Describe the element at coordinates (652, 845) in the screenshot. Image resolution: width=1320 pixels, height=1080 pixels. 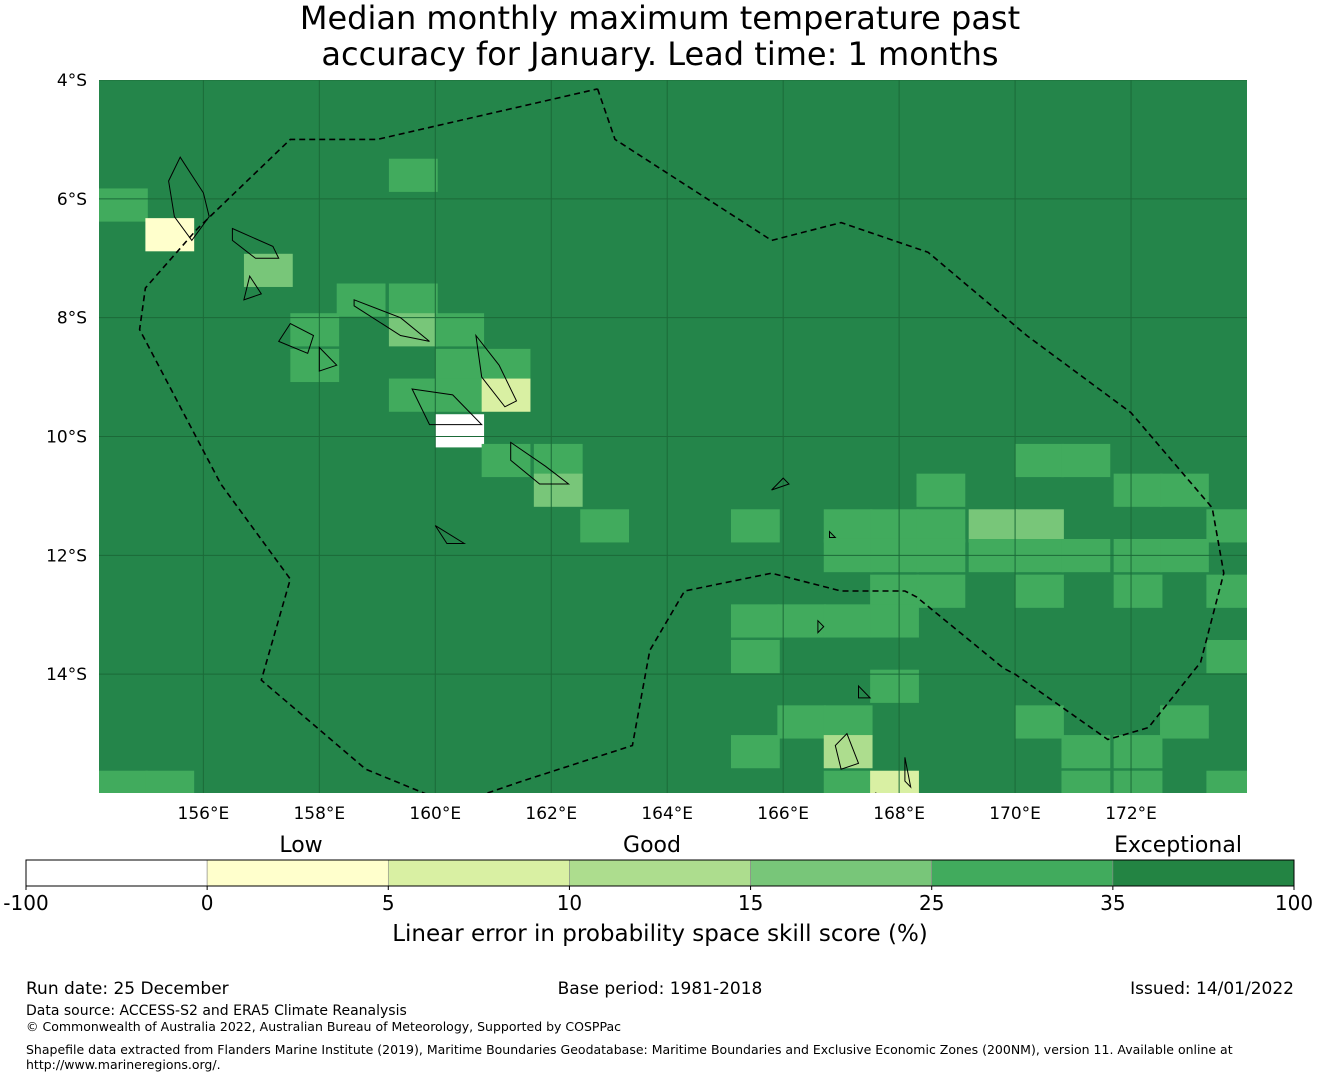
I see `legend-good-label: Good` at that location.